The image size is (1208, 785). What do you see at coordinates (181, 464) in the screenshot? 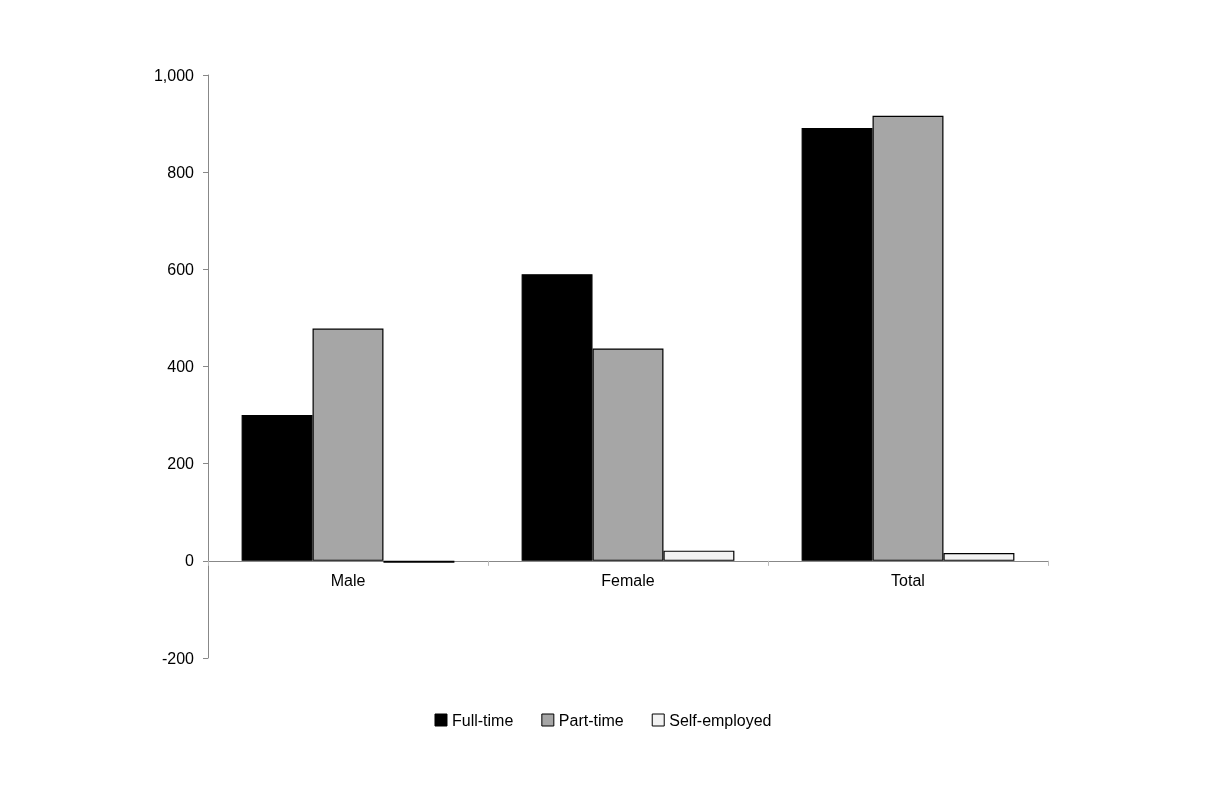
I see `y-tick-label: 200` at bounding box center [181, 464].